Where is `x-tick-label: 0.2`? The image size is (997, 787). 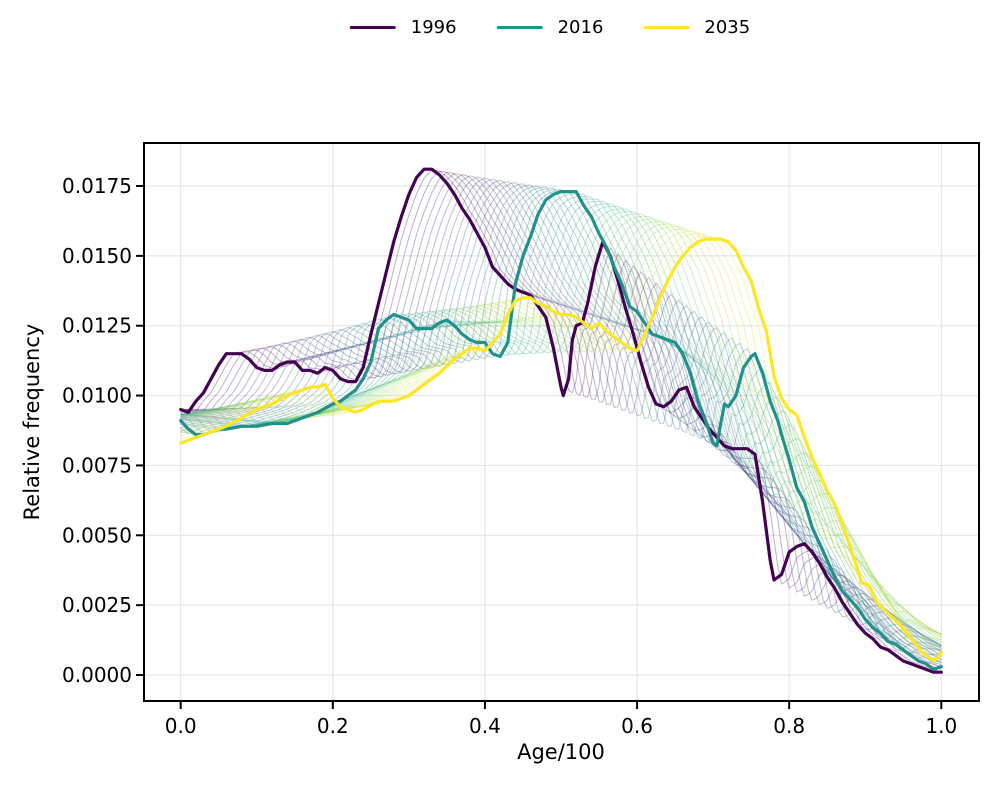 x-tick-label: 0.2 is located at coordinates (333, 726).